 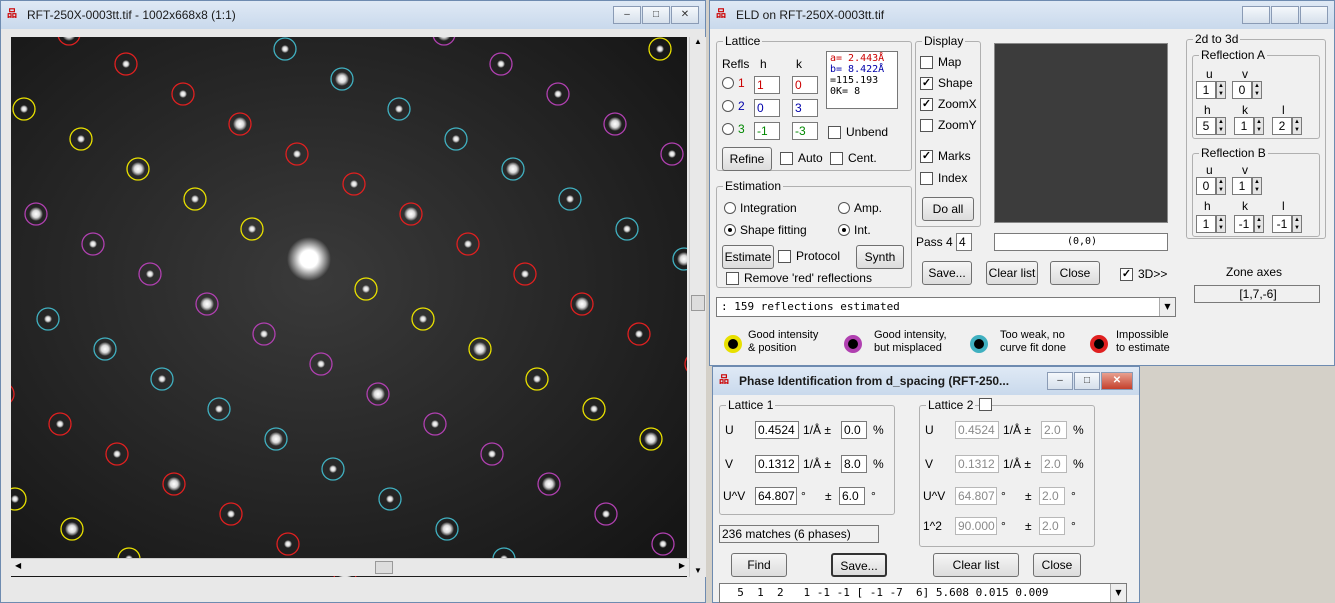 I want to click on marks-checkbox: ✓ Marks, so click(x=945, y=156).